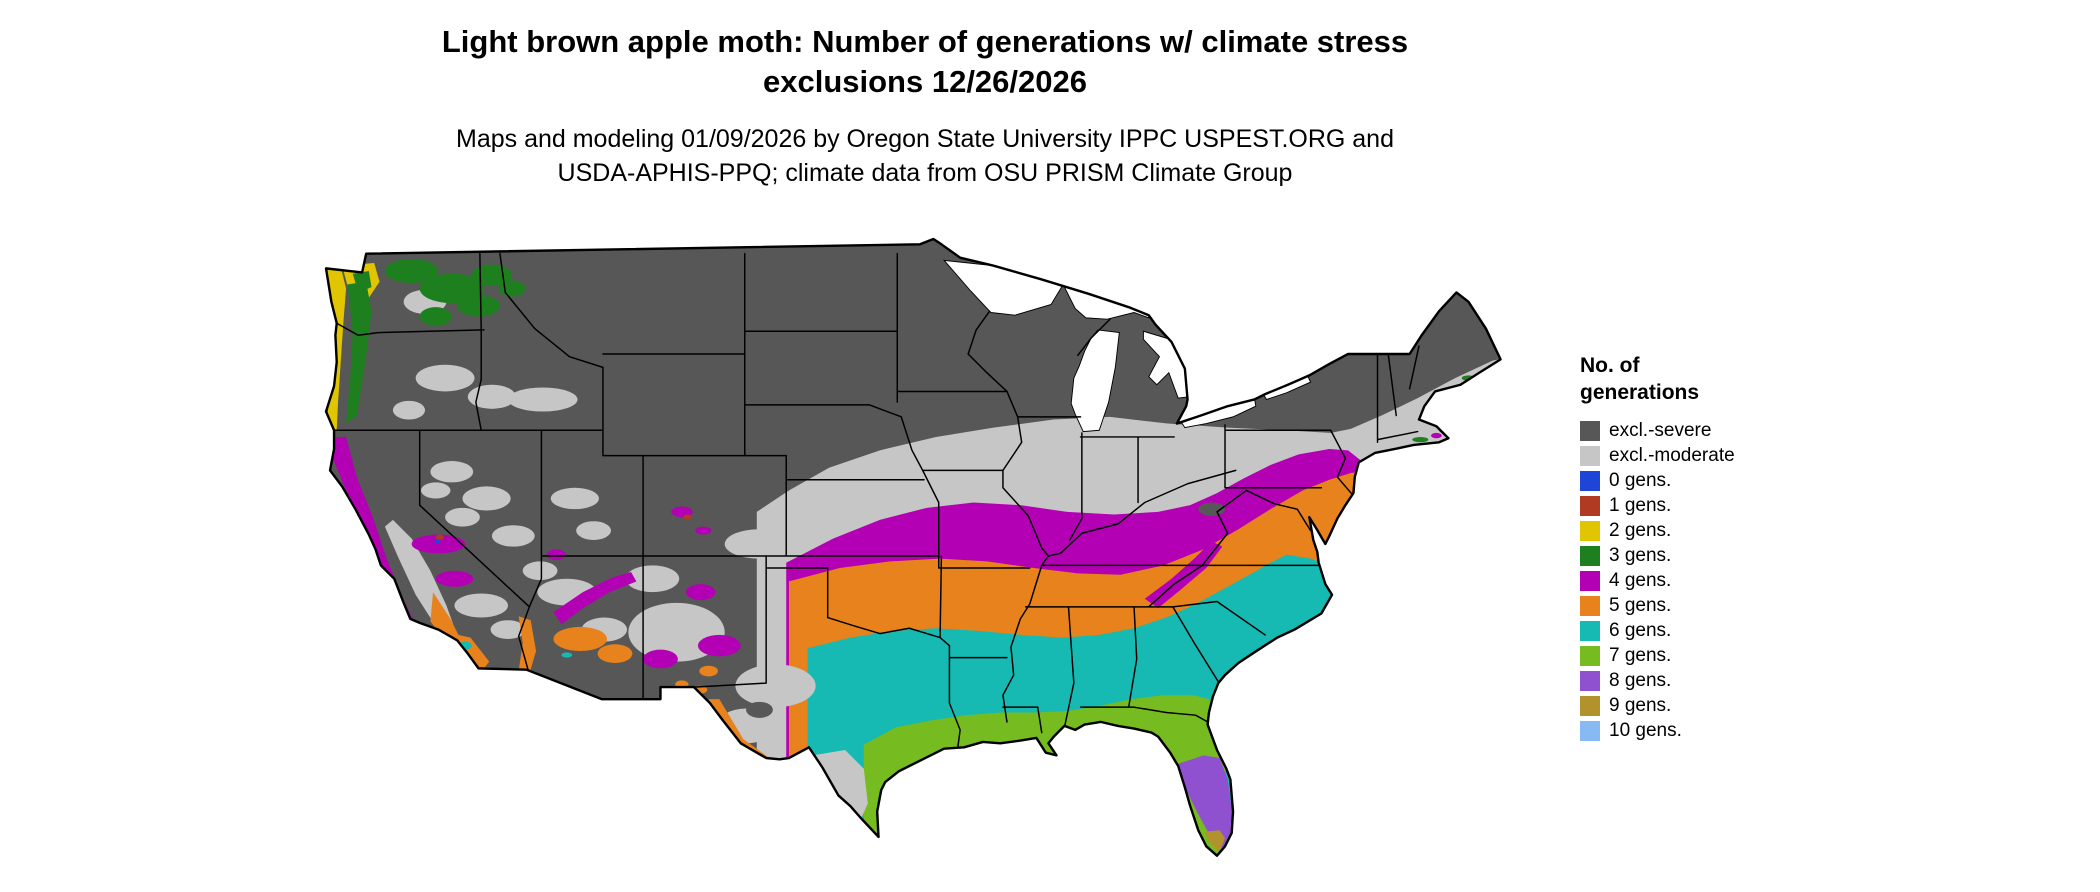 Image resolution: width=2100 pixels, height=892 pixels. I want to click on legend-item: 9 gens., so click(1730, 705).